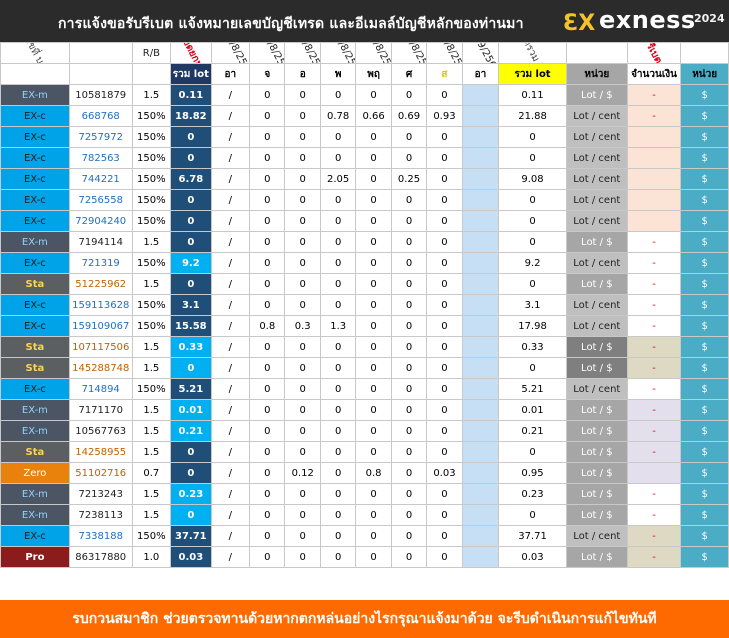 The height and width of the screenshot is (638, 729). What do you see at coordinates (444, 473) in the screenshot?
I see `day-value: 0.03` at bounding box center [444, 473].